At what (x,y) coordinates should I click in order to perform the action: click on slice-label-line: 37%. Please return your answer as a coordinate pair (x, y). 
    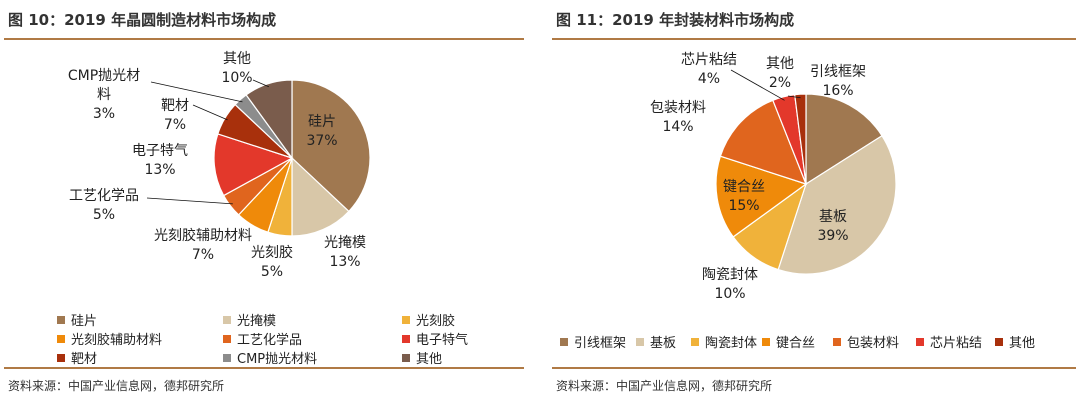
    Looking at the image, I should click on (321, 141).